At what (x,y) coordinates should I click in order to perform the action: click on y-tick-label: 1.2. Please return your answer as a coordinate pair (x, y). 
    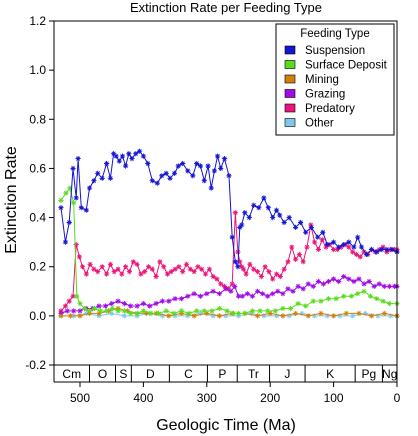
    Looking at the image, I should click on (37, 21).